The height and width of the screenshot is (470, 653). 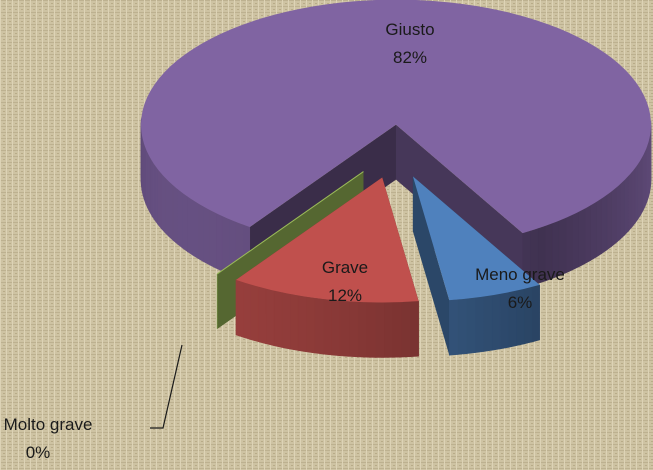 What do you see at coordinates (38, 452) in the screenshot?
I see `slice-label-value: 0%` at bounding box center [38, 452].